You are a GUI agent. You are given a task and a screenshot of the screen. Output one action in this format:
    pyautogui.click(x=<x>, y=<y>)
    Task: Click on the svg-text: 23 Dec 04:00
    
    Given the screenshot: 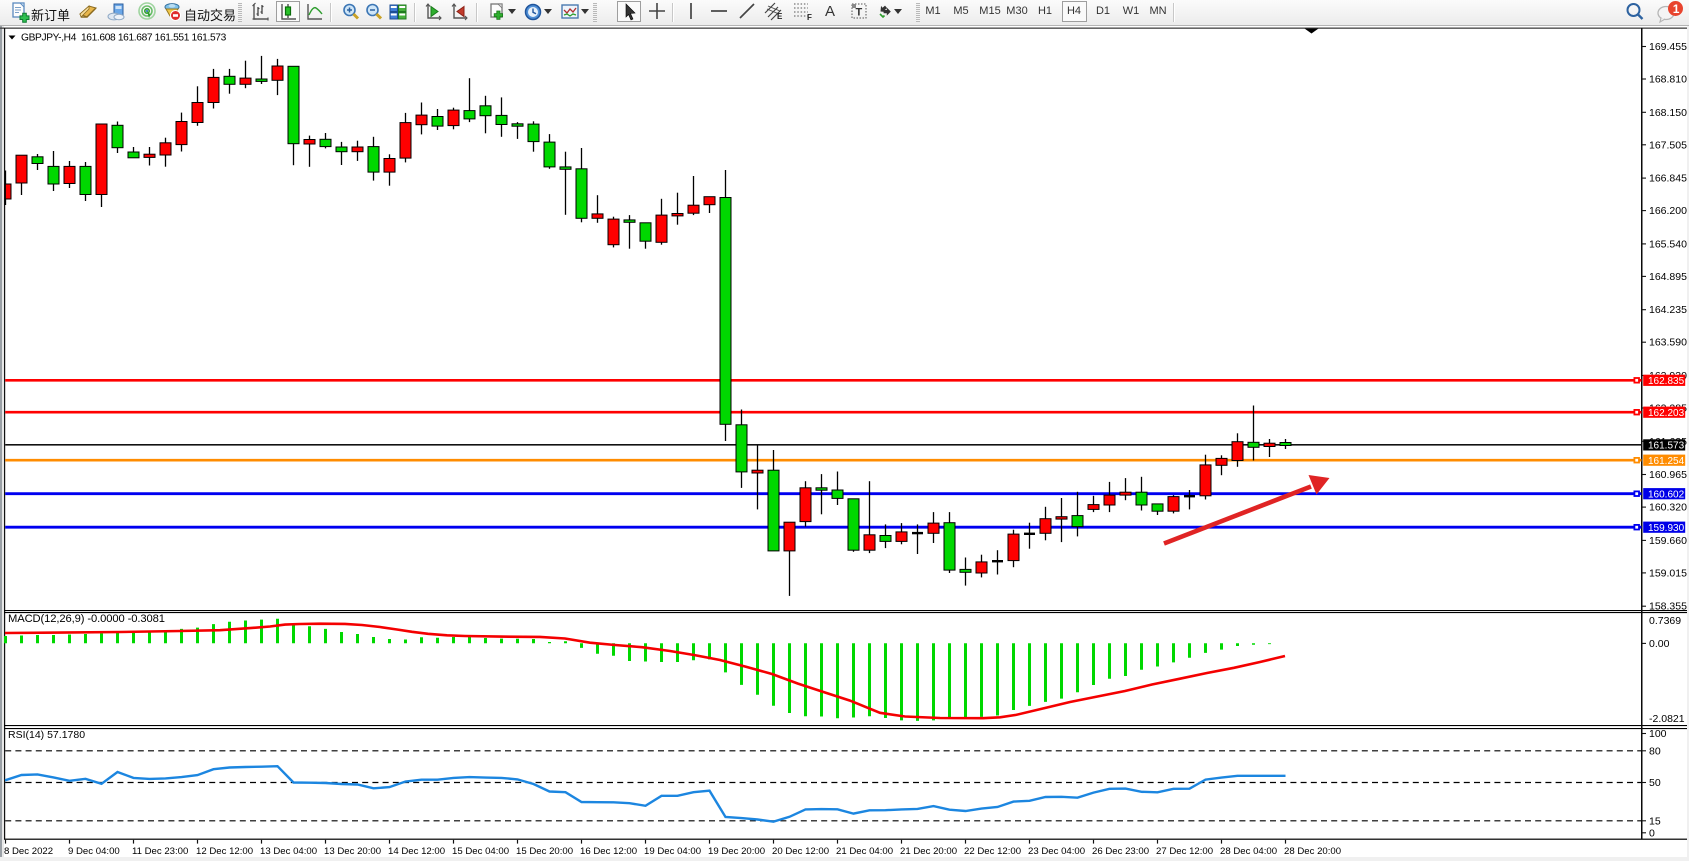 What is the action you would take?
    pyautogui.click(x=1056, y=851)
    